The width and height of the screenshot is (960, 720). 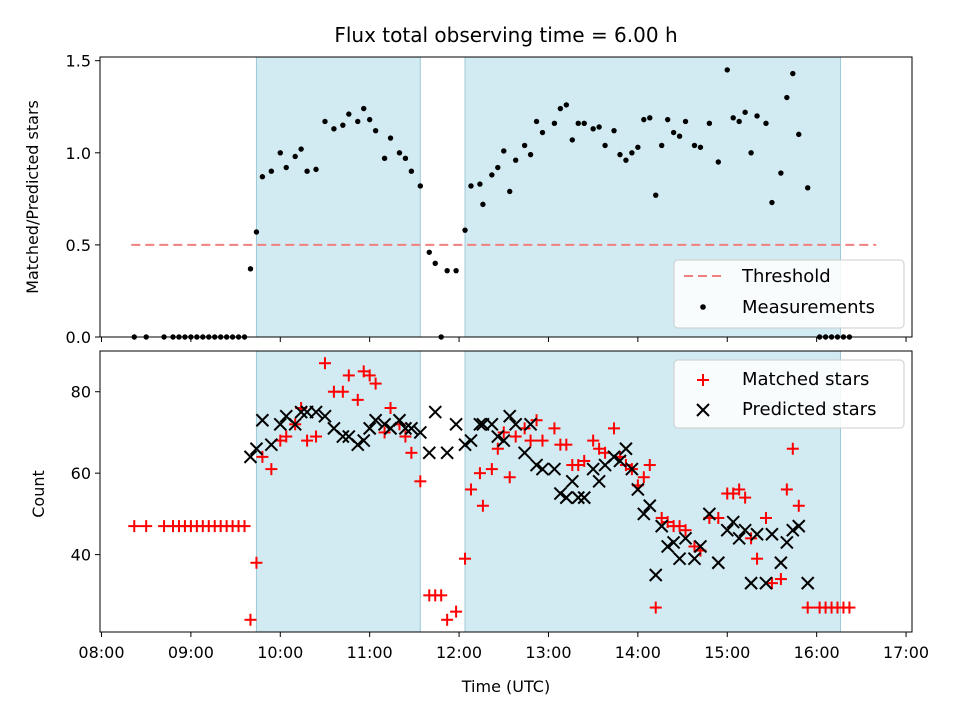 What do you see at coordinates (101, 652) in the screenshot?
I see `x-tick-label: 08:00` at bounding box center [101, 652].